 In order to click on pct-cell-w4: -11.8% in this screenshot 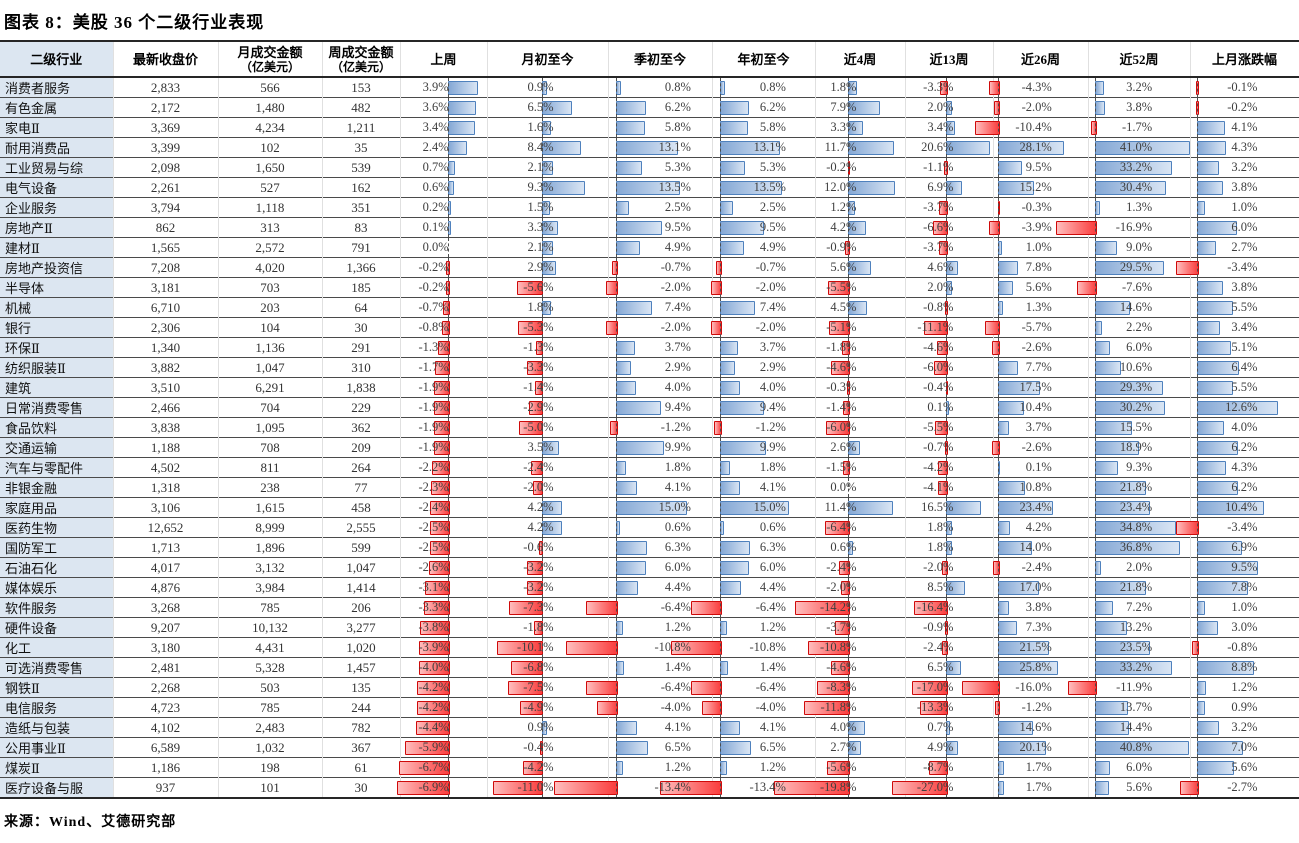, I will do `click(855, 707)`.